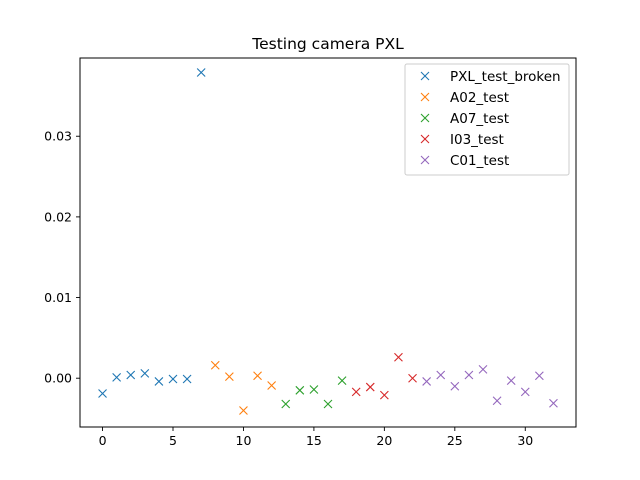 The width and height of the screenshot is (640, 480). What do you see at coordinates (525, 440) in the screenshot?
I see `x-tick-label-6: 30` at bounding box center [525, 440].